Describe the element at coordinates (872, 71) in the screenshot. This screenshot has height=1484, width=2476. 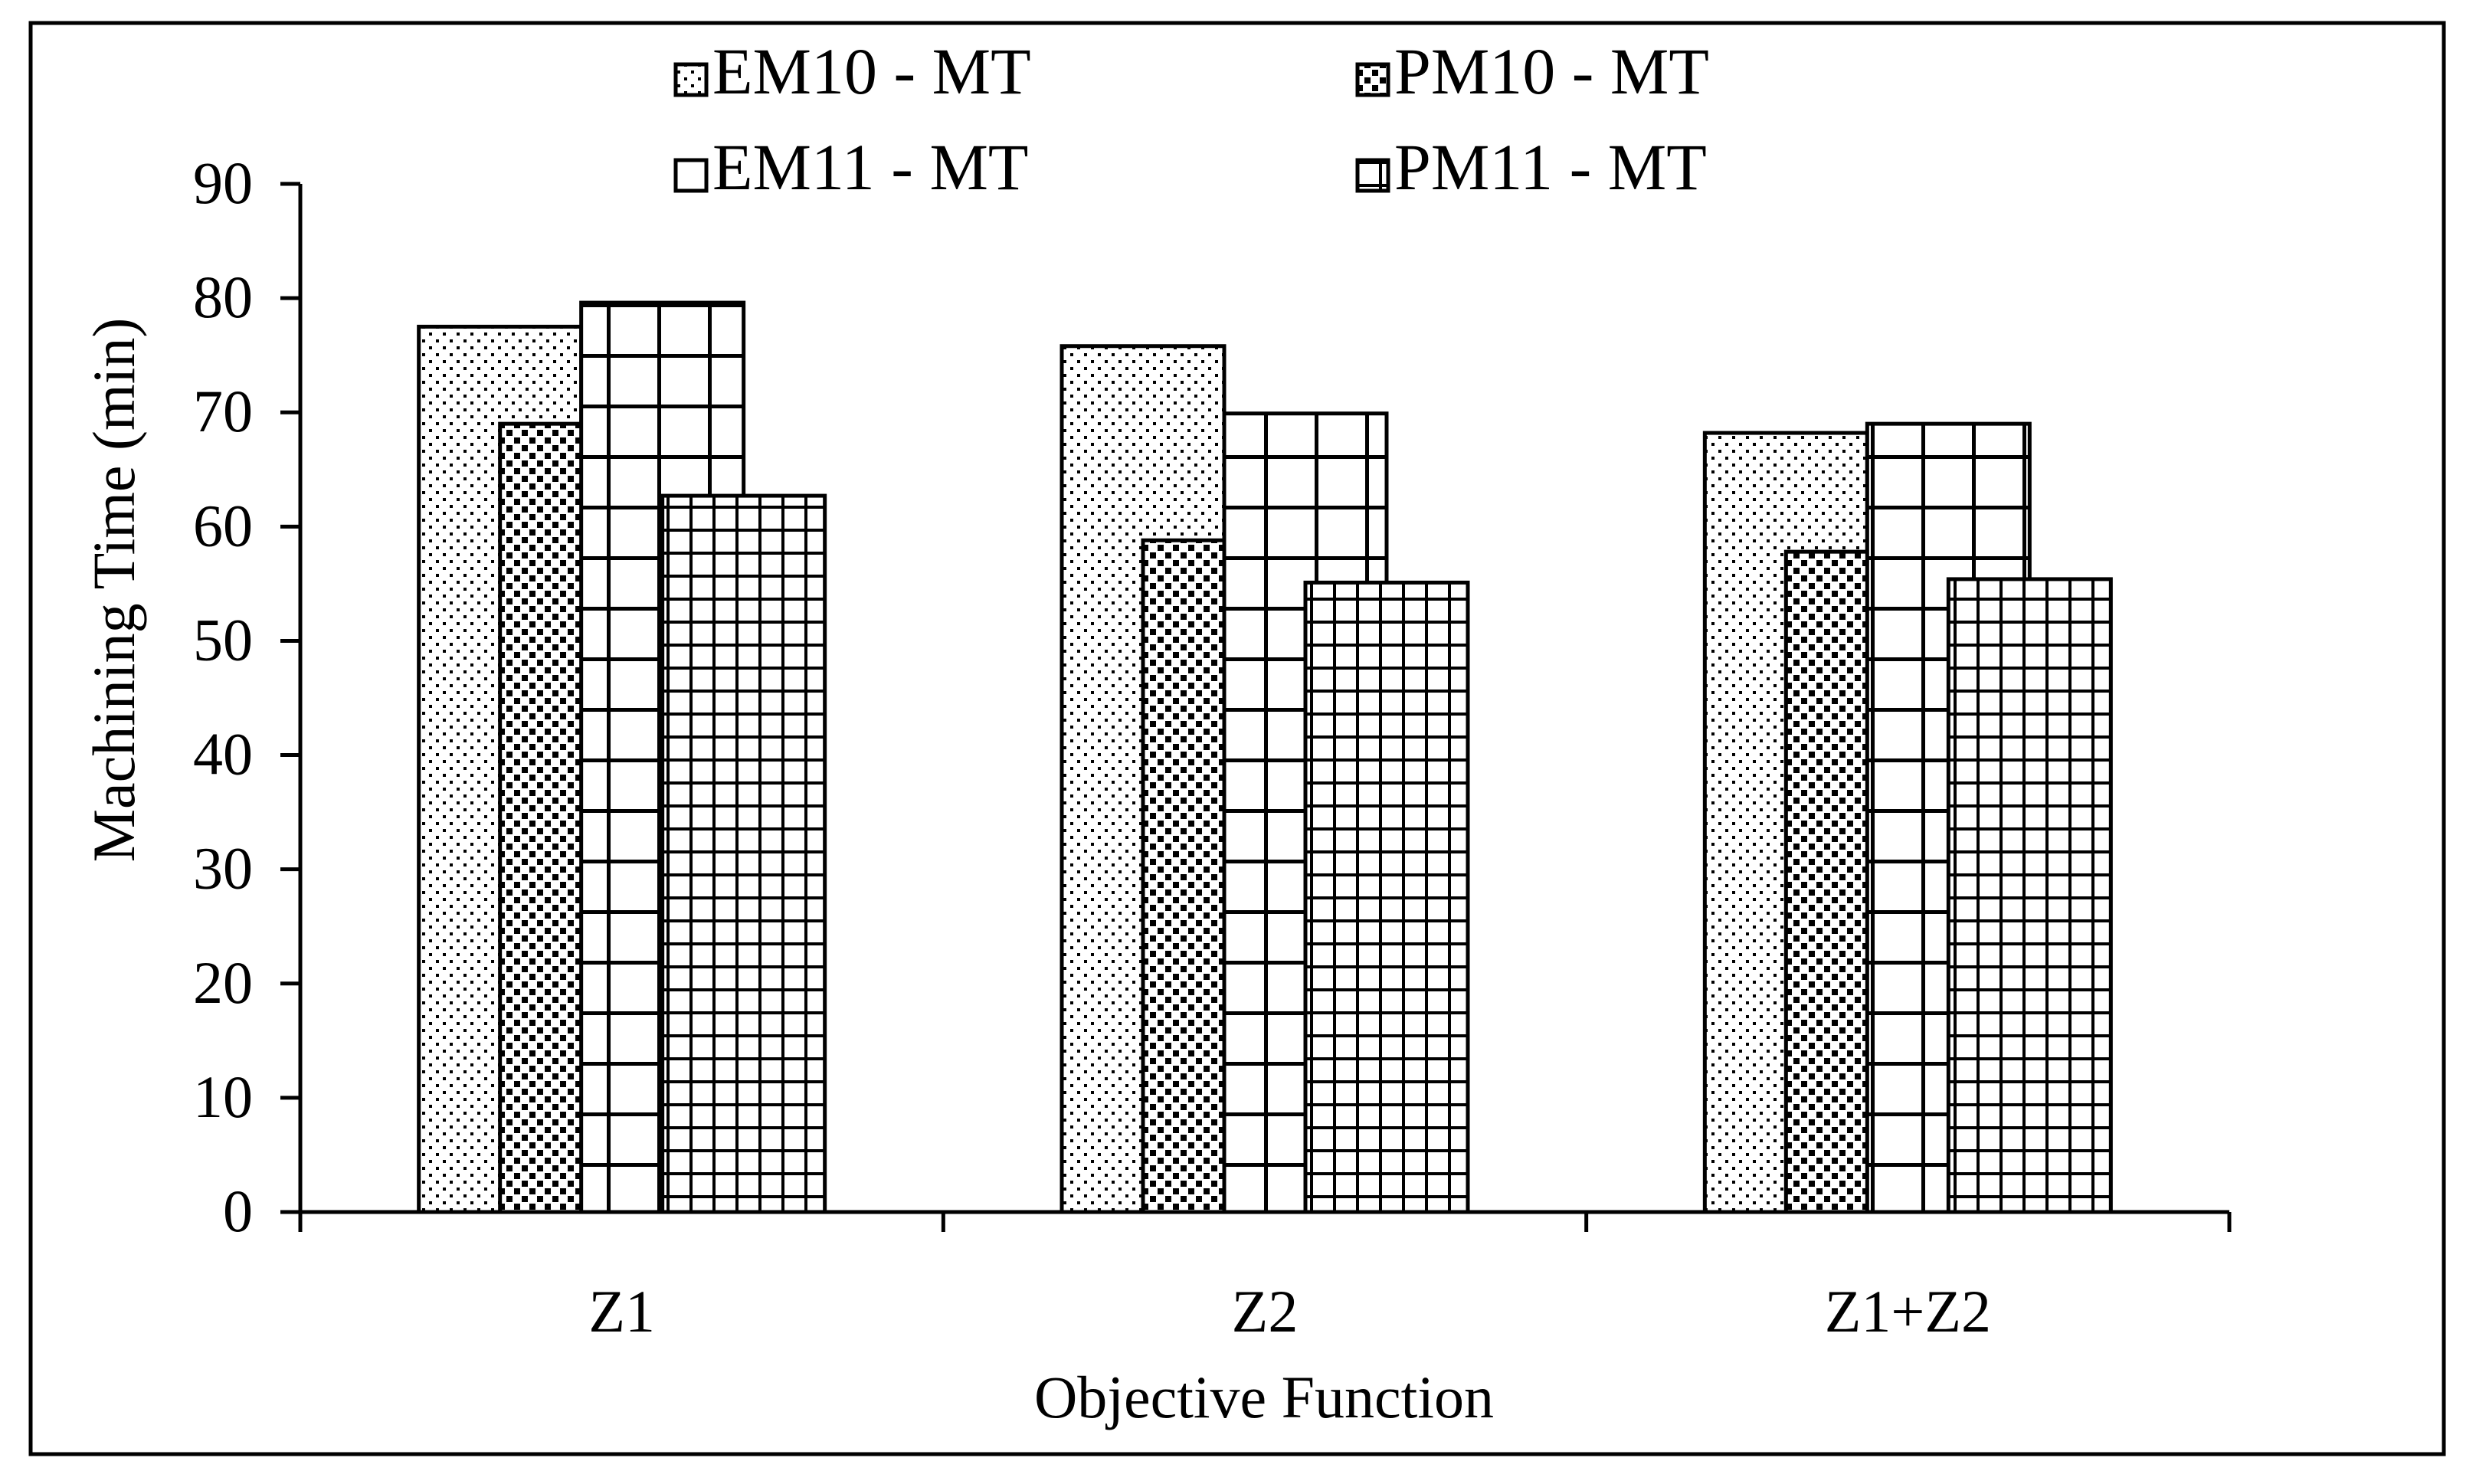
I see `legend-label: EM10 - MT` at that location.